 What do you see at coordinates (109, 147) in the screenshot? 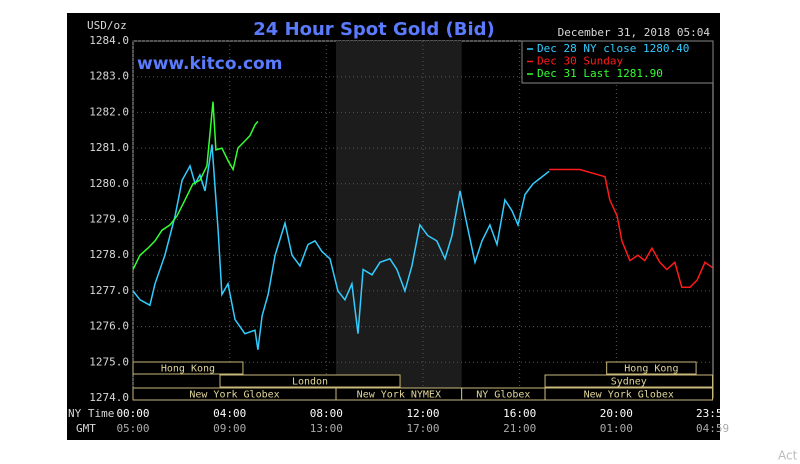
I see `y-tick-label: 1281.0` at bounding box center [109, 147].